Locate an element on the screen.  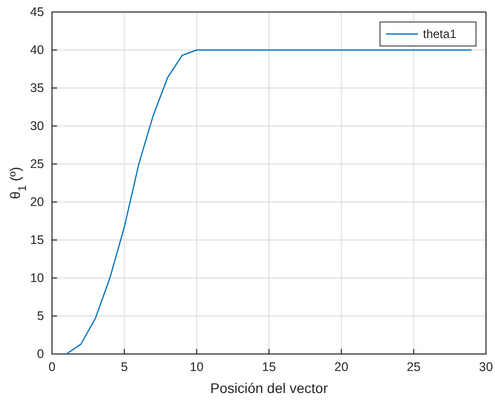
y-tick-label: 20 is located at coordinates (37, 202).